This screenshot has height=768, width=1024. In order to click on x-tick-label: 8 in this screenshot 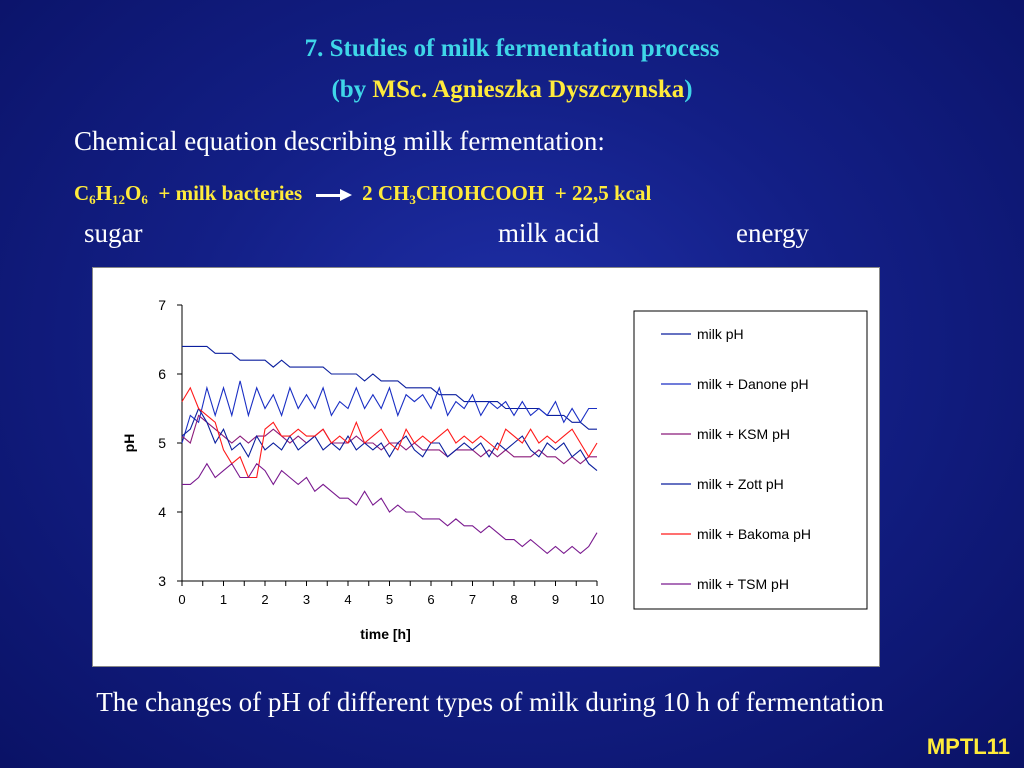, I will do `click(513, 599)`.